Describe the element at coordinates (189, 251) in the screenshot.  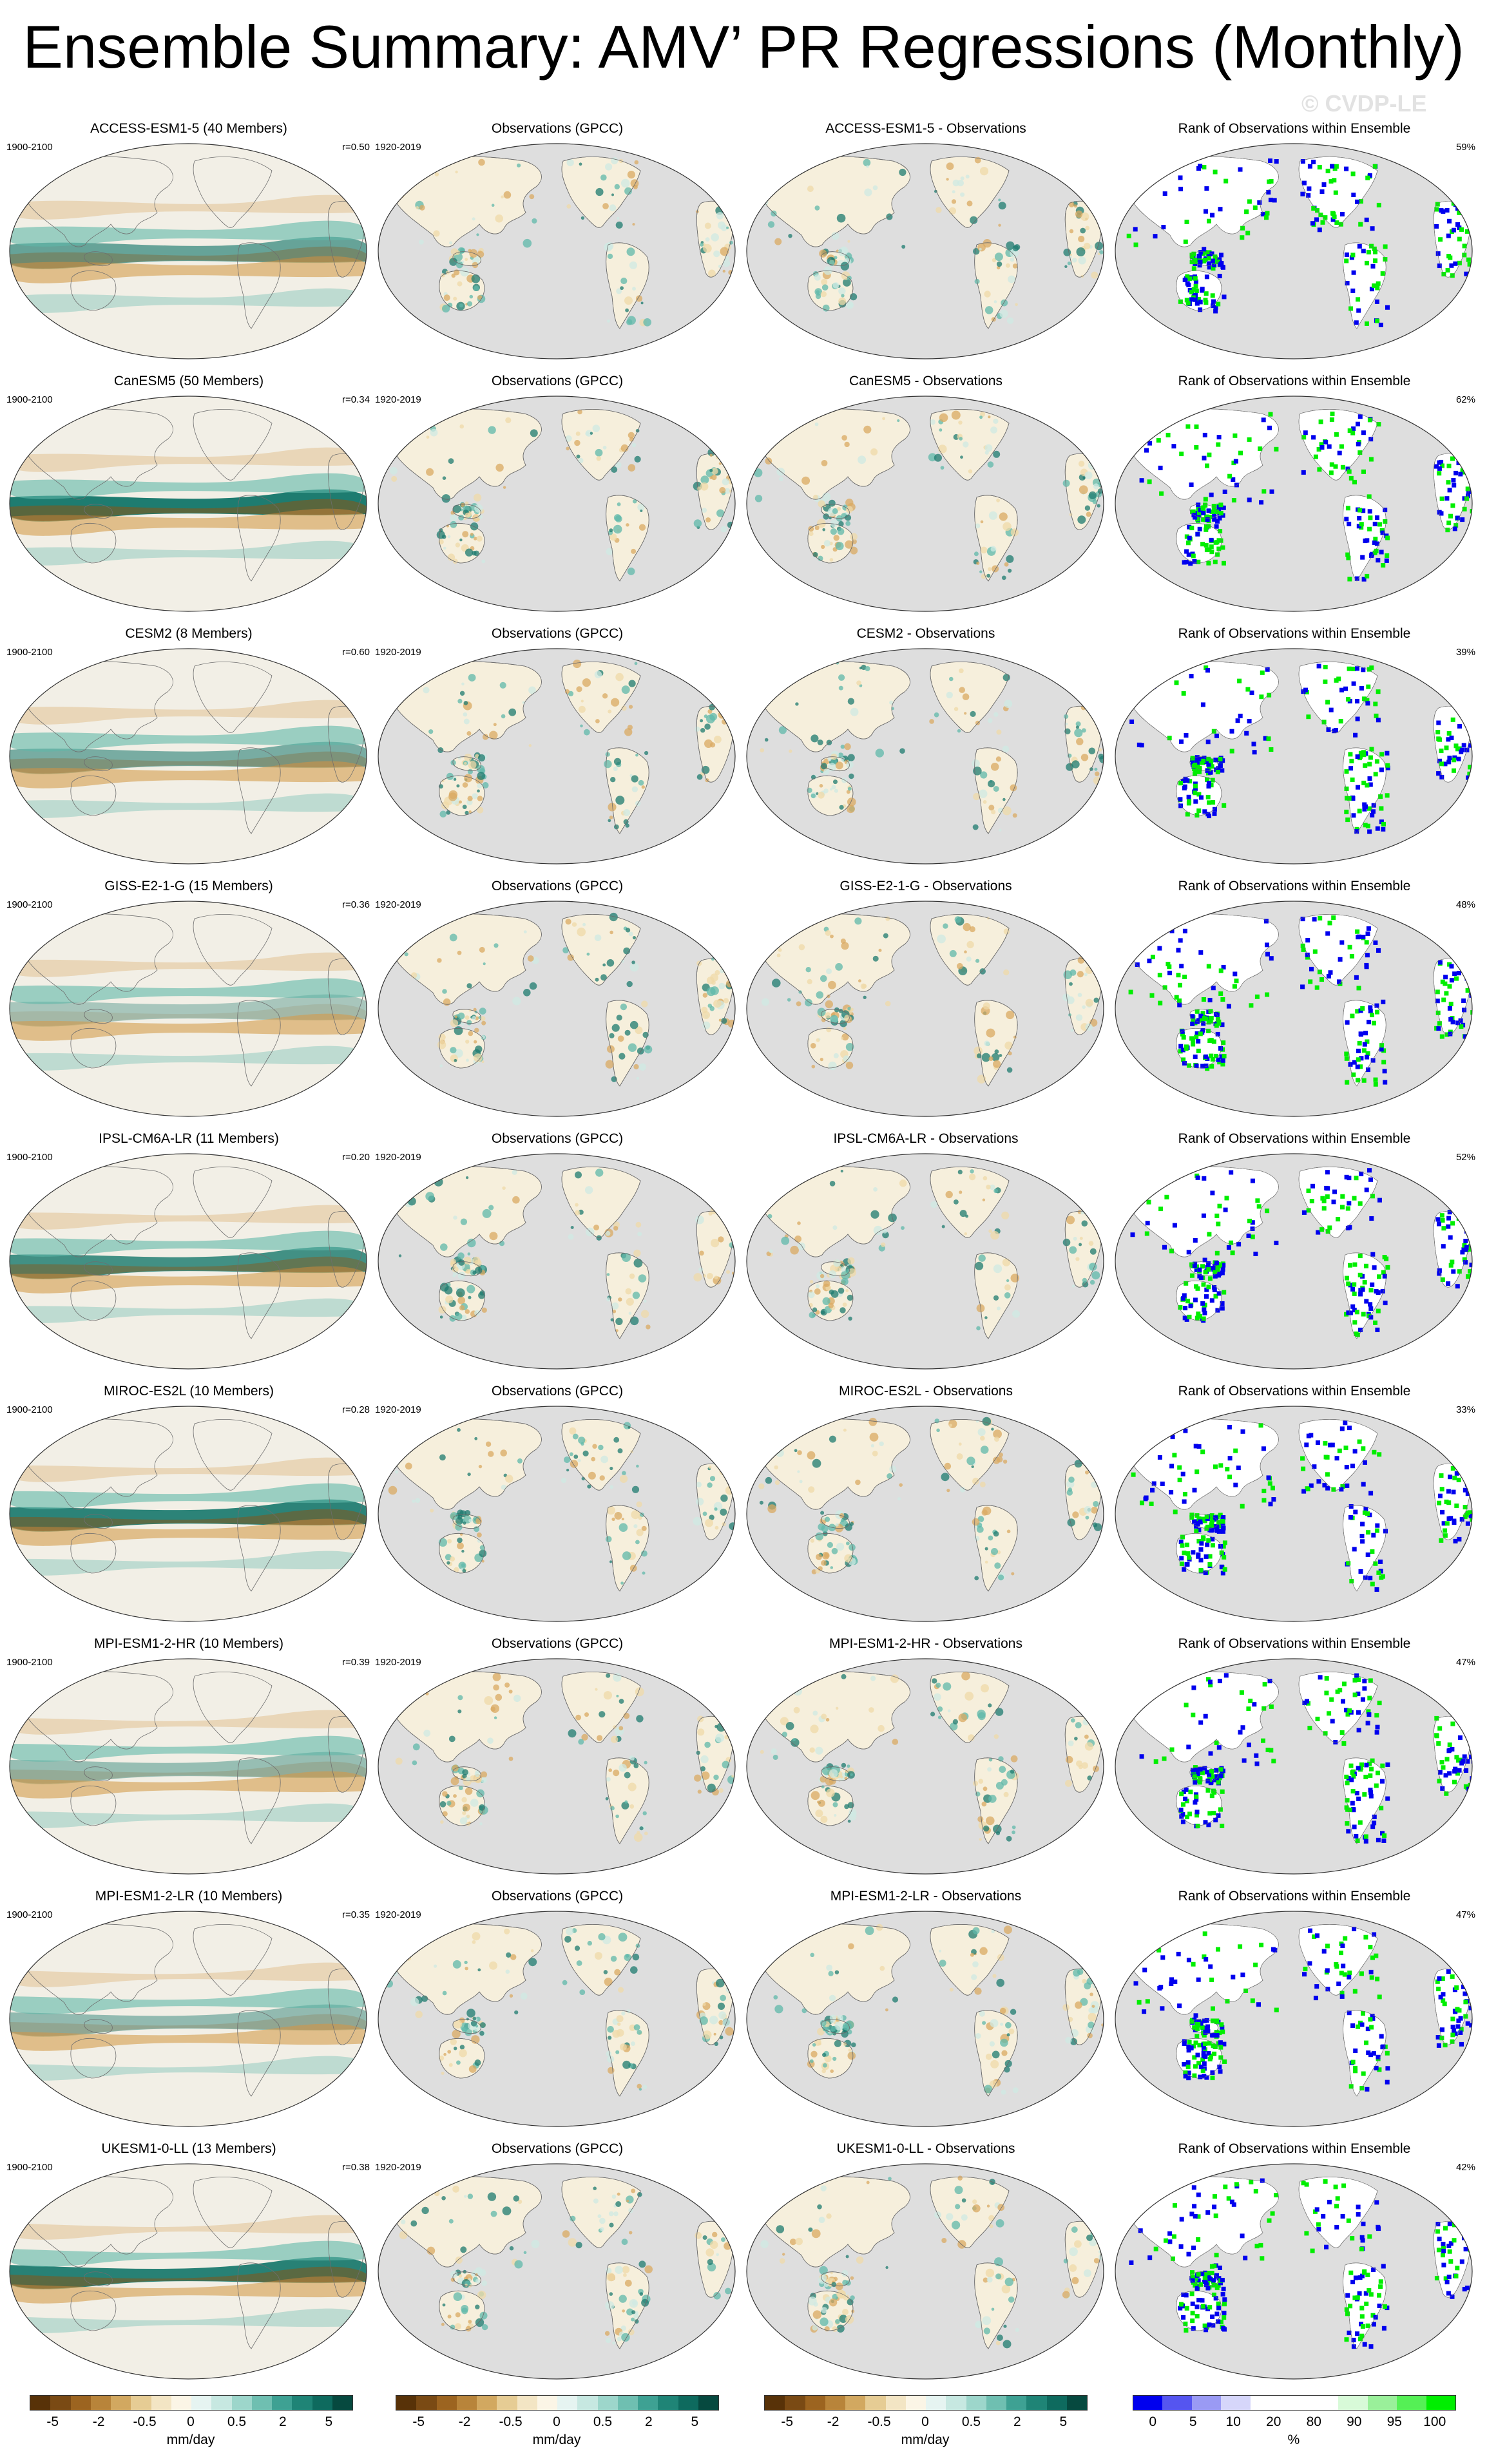
I see `model-map` at that location.